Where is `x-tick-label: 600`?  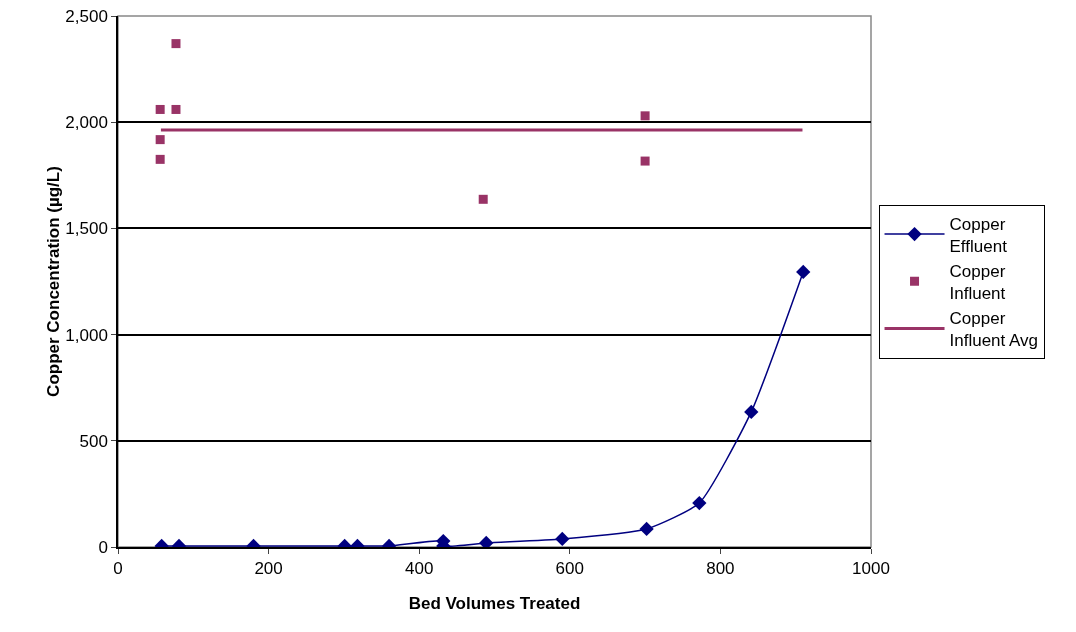 x-tick-label: 600 is located at coordinates (569, 569).